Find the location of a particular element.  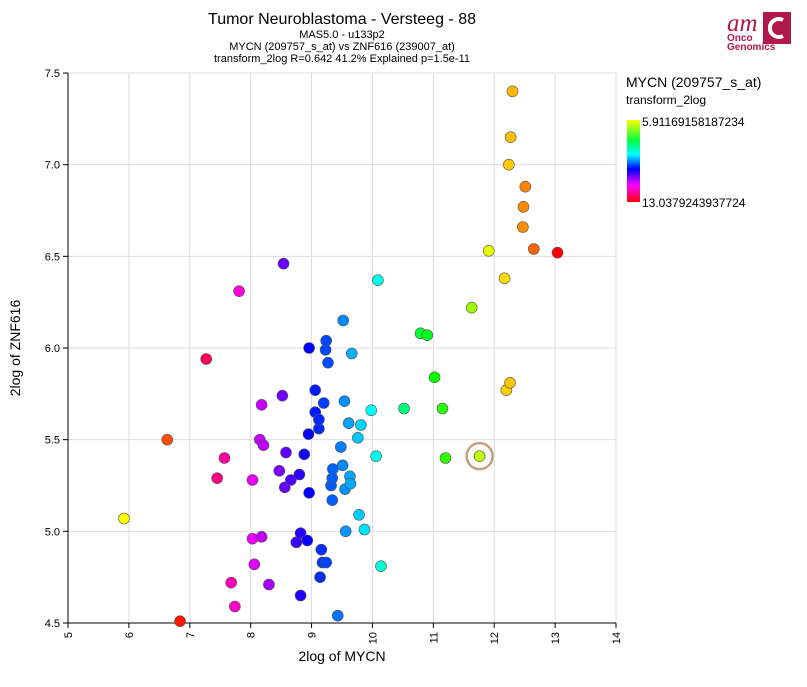

y-tick-label: 7.5 is located at coordinates (52, 74).